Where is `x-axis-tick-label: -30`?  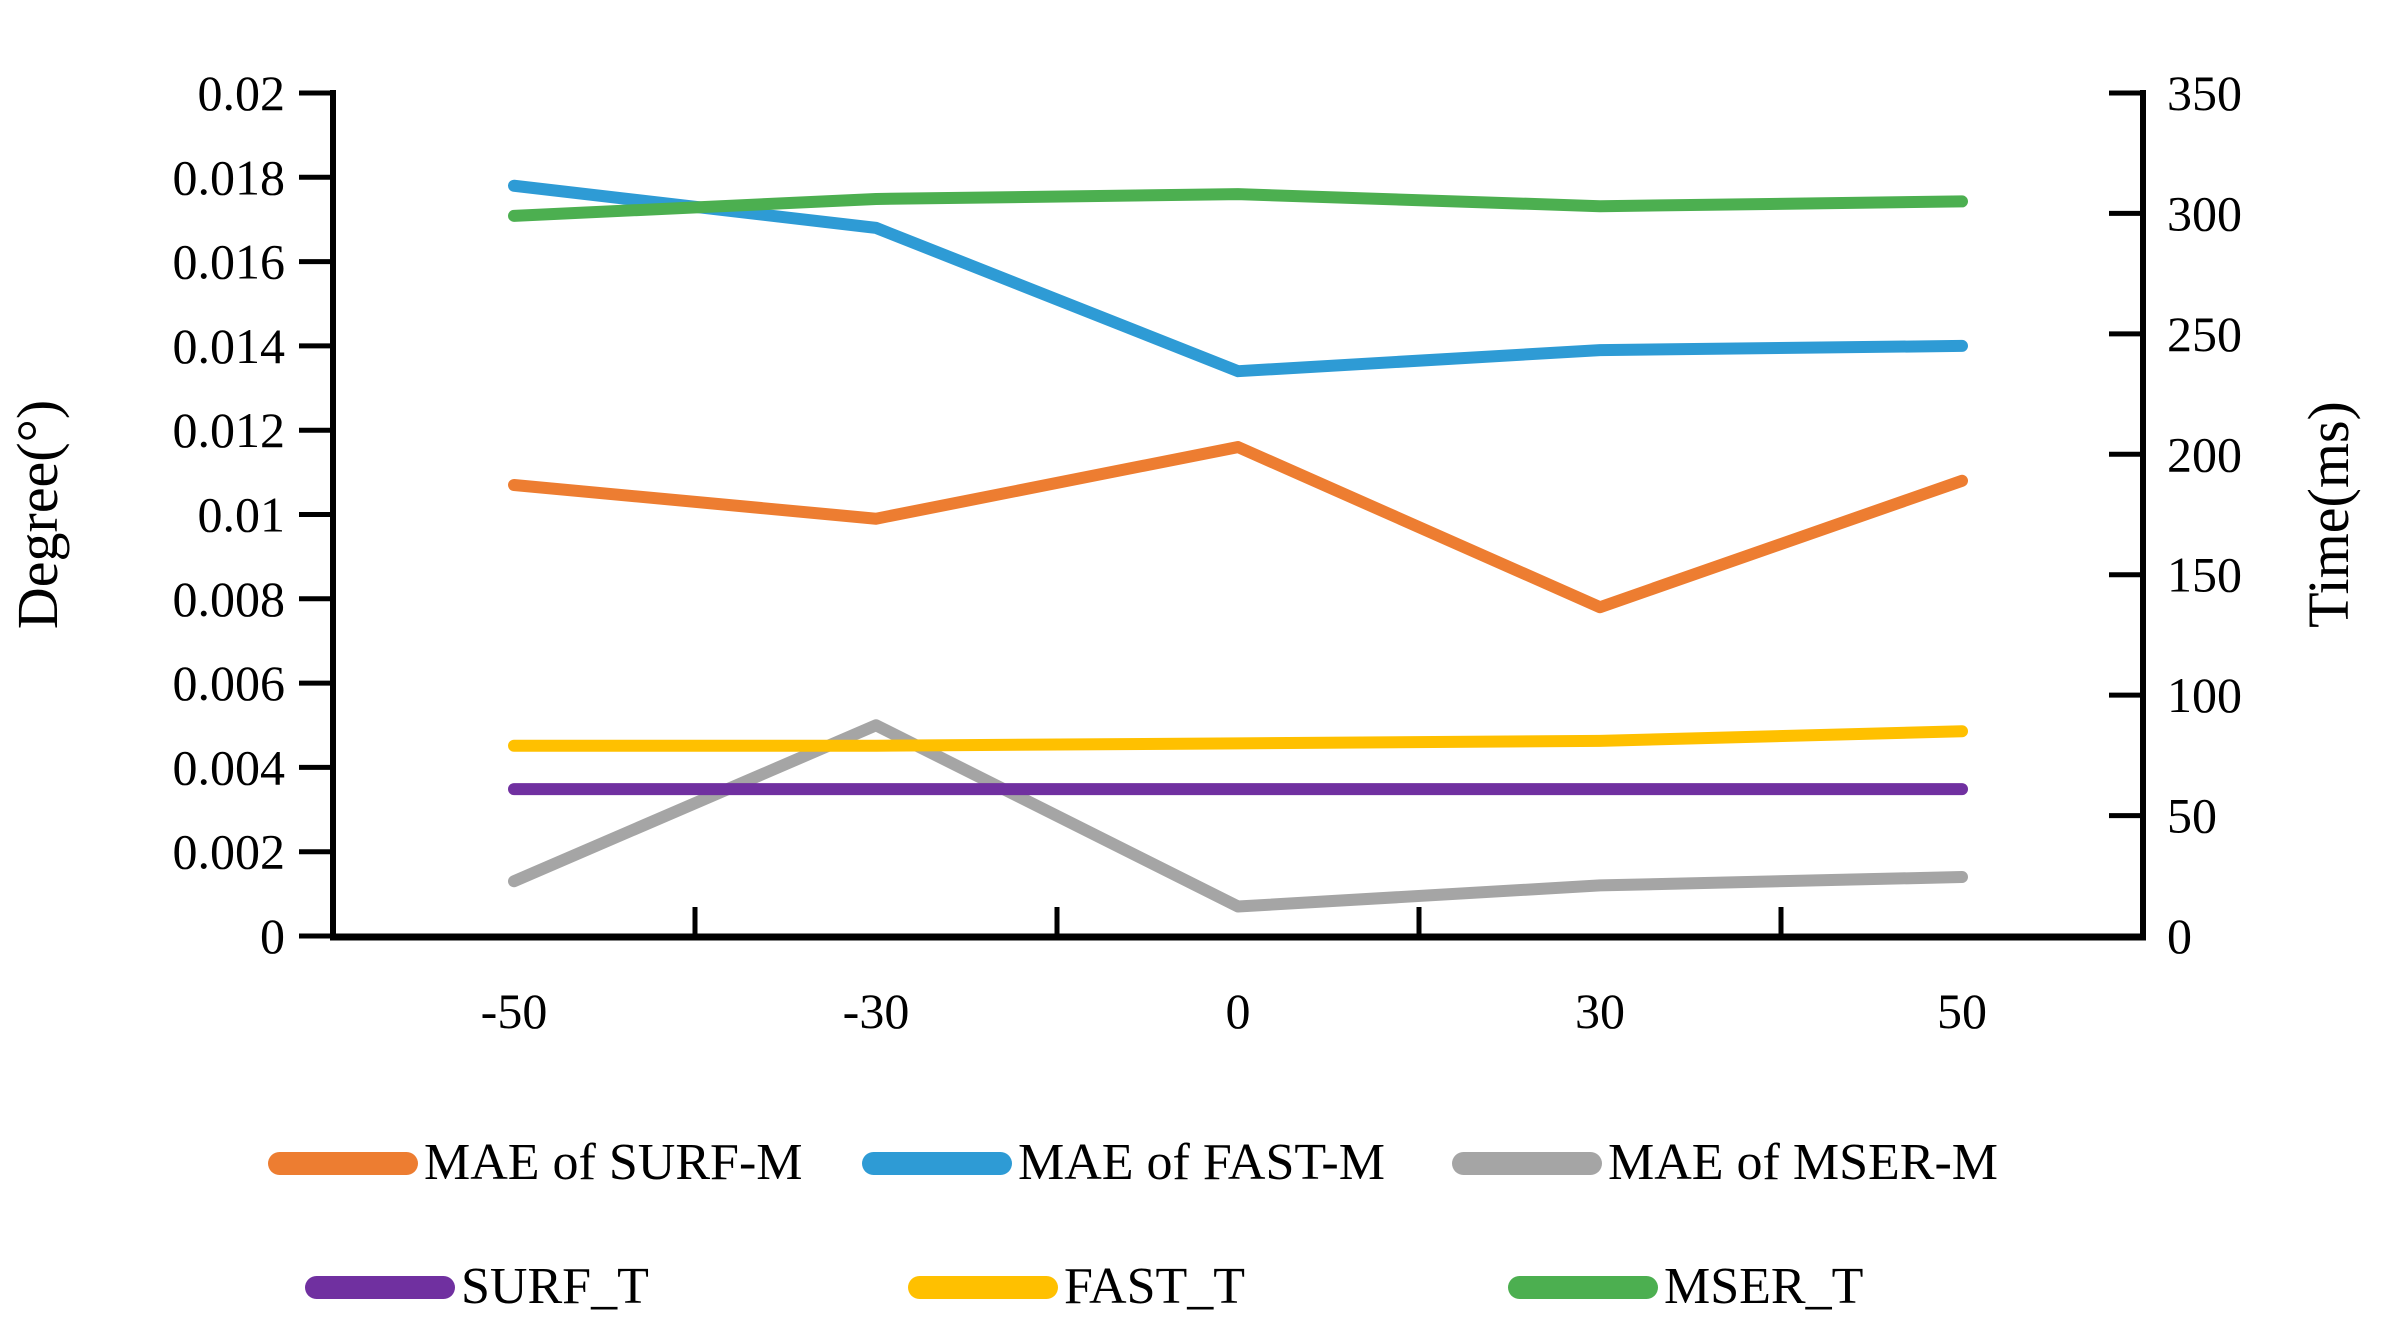
x-axis-tick-label: -30 is located at coordinates (876, 1011).